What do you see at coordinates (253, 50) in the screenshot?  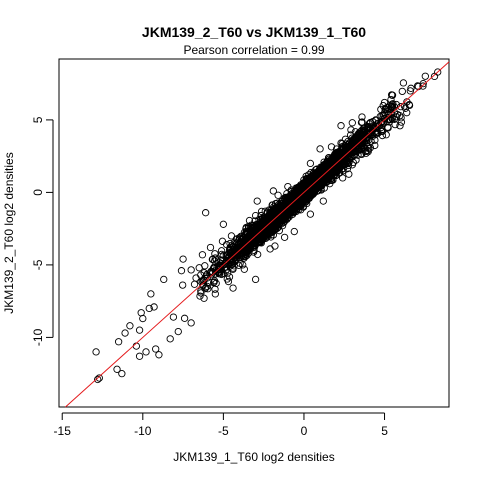 I see `chart-subtitle: Pearson correlation = 0.99` at bounding box center [253, 50].